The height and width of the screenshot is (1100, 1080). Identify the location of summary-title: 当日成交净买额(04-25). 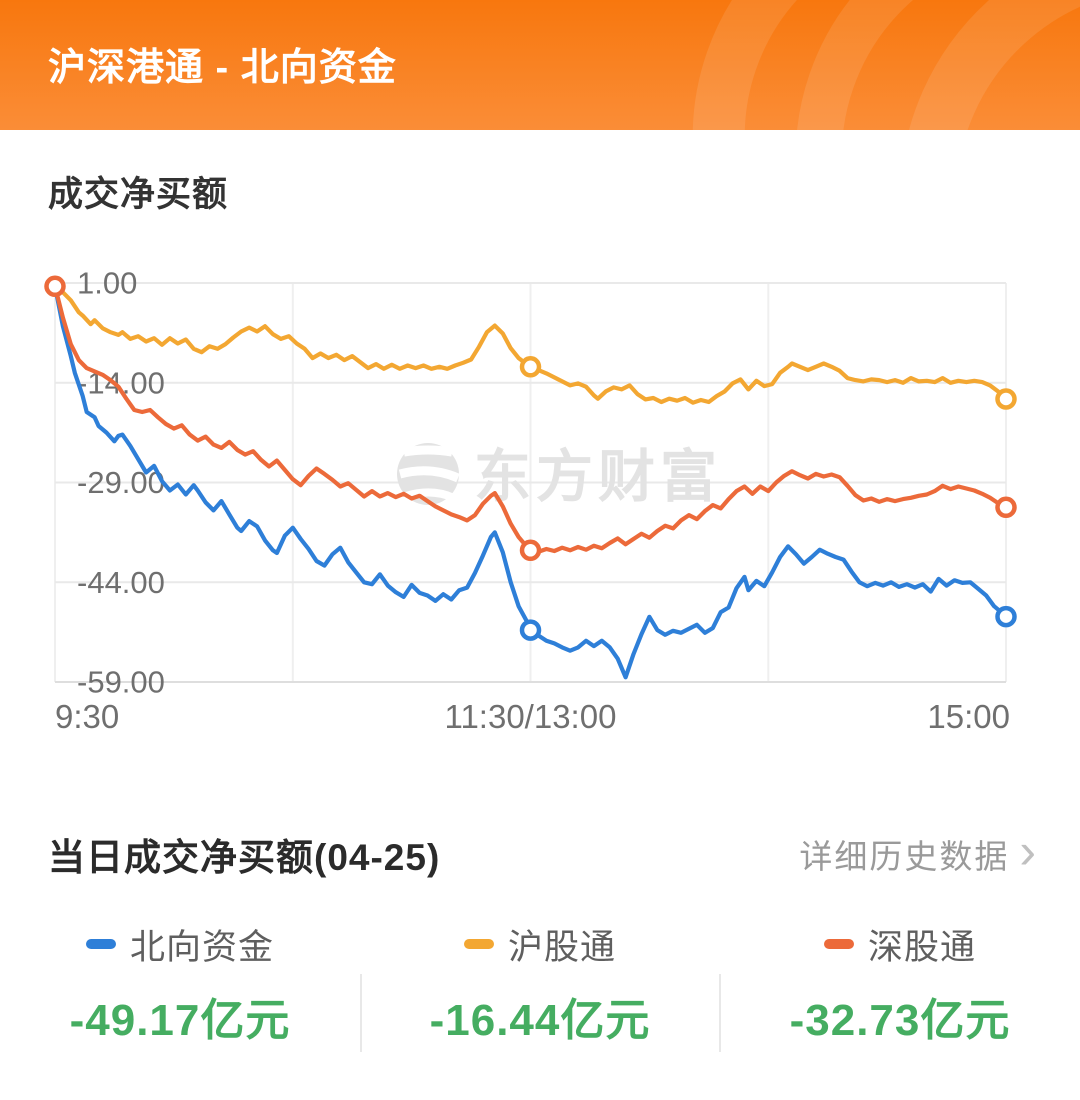
(244, 857).